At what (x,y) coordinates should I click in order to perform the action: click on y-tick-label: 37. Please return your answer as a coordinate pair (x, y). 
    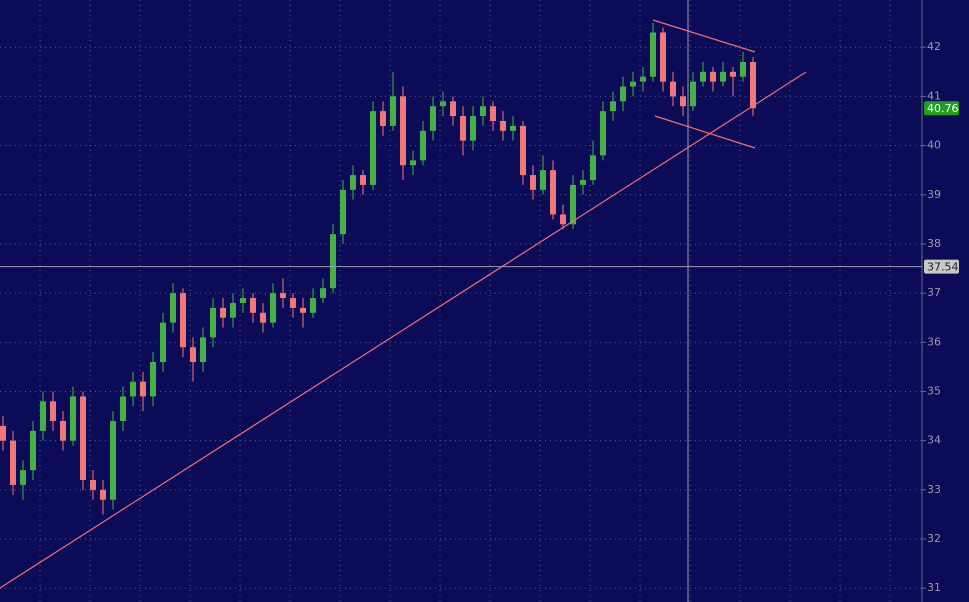
    Looking at the image, I should click on (934, 292).